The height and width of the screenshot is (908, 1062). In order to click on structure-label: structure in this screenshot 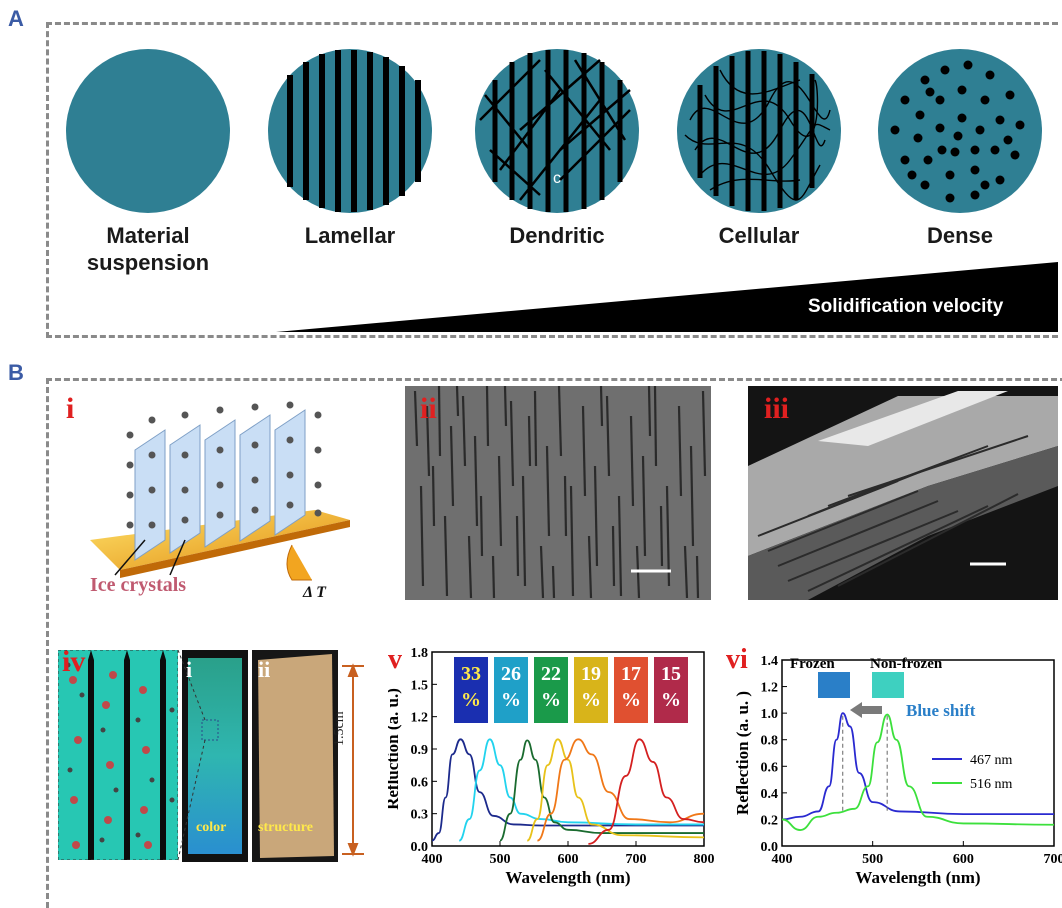, I will do `click(285, 828)`.